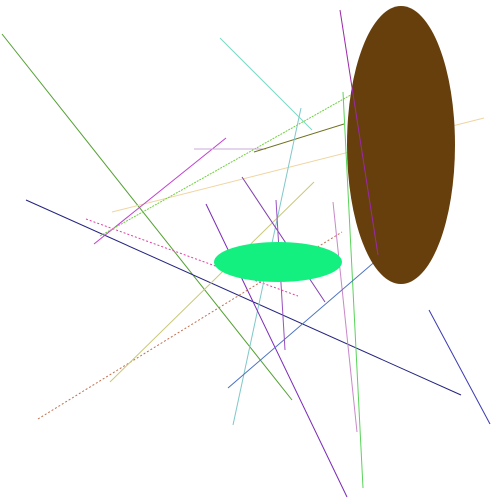 The image size is (500, 500). I want to click on purple-mid-line, so click(283, 239).